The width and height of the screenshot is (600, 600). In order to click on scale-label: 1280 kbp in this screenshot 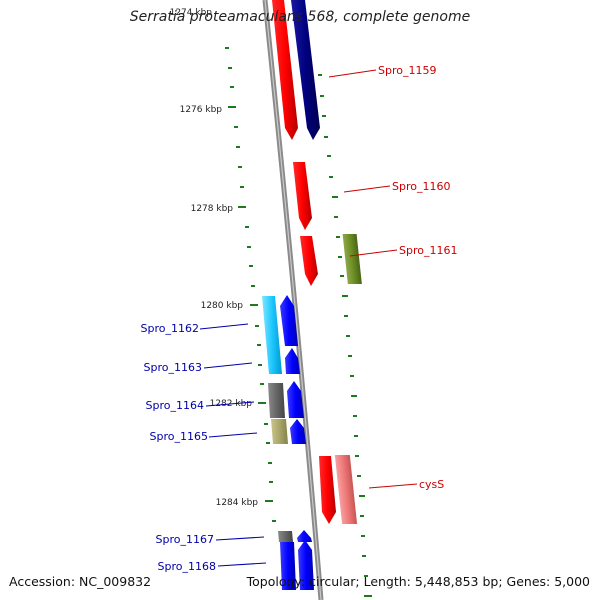, I will do `click(222, 306)`.